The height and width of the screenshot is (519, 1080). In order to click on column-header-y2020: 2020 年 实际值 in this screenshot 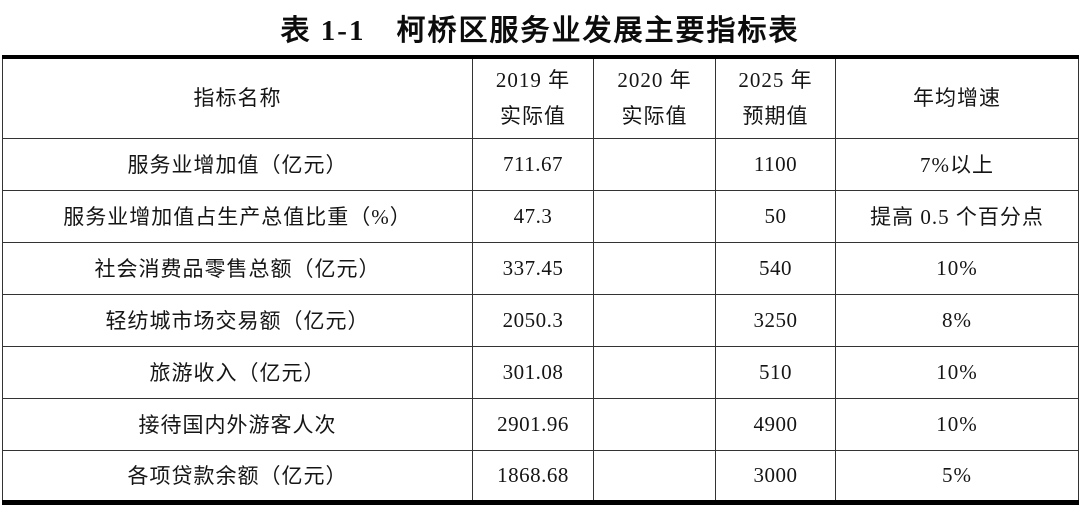, I will do `click(654, 97)`.